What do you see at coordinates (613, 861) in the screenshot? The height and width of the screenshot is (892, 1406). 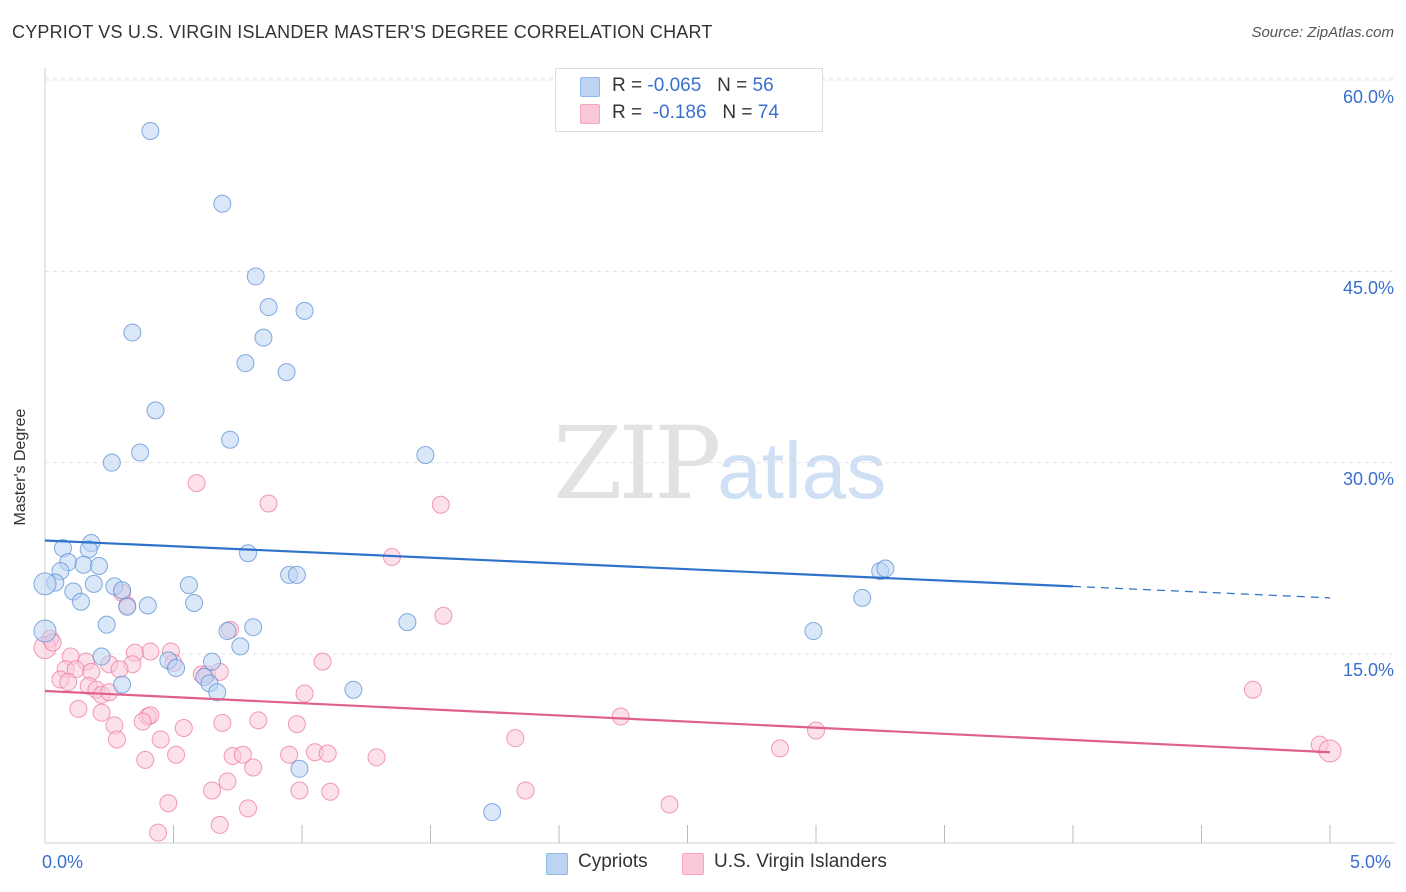 I see `bottom-legend-label-cypriots: Cypriots` at bounding box center [613, 861].